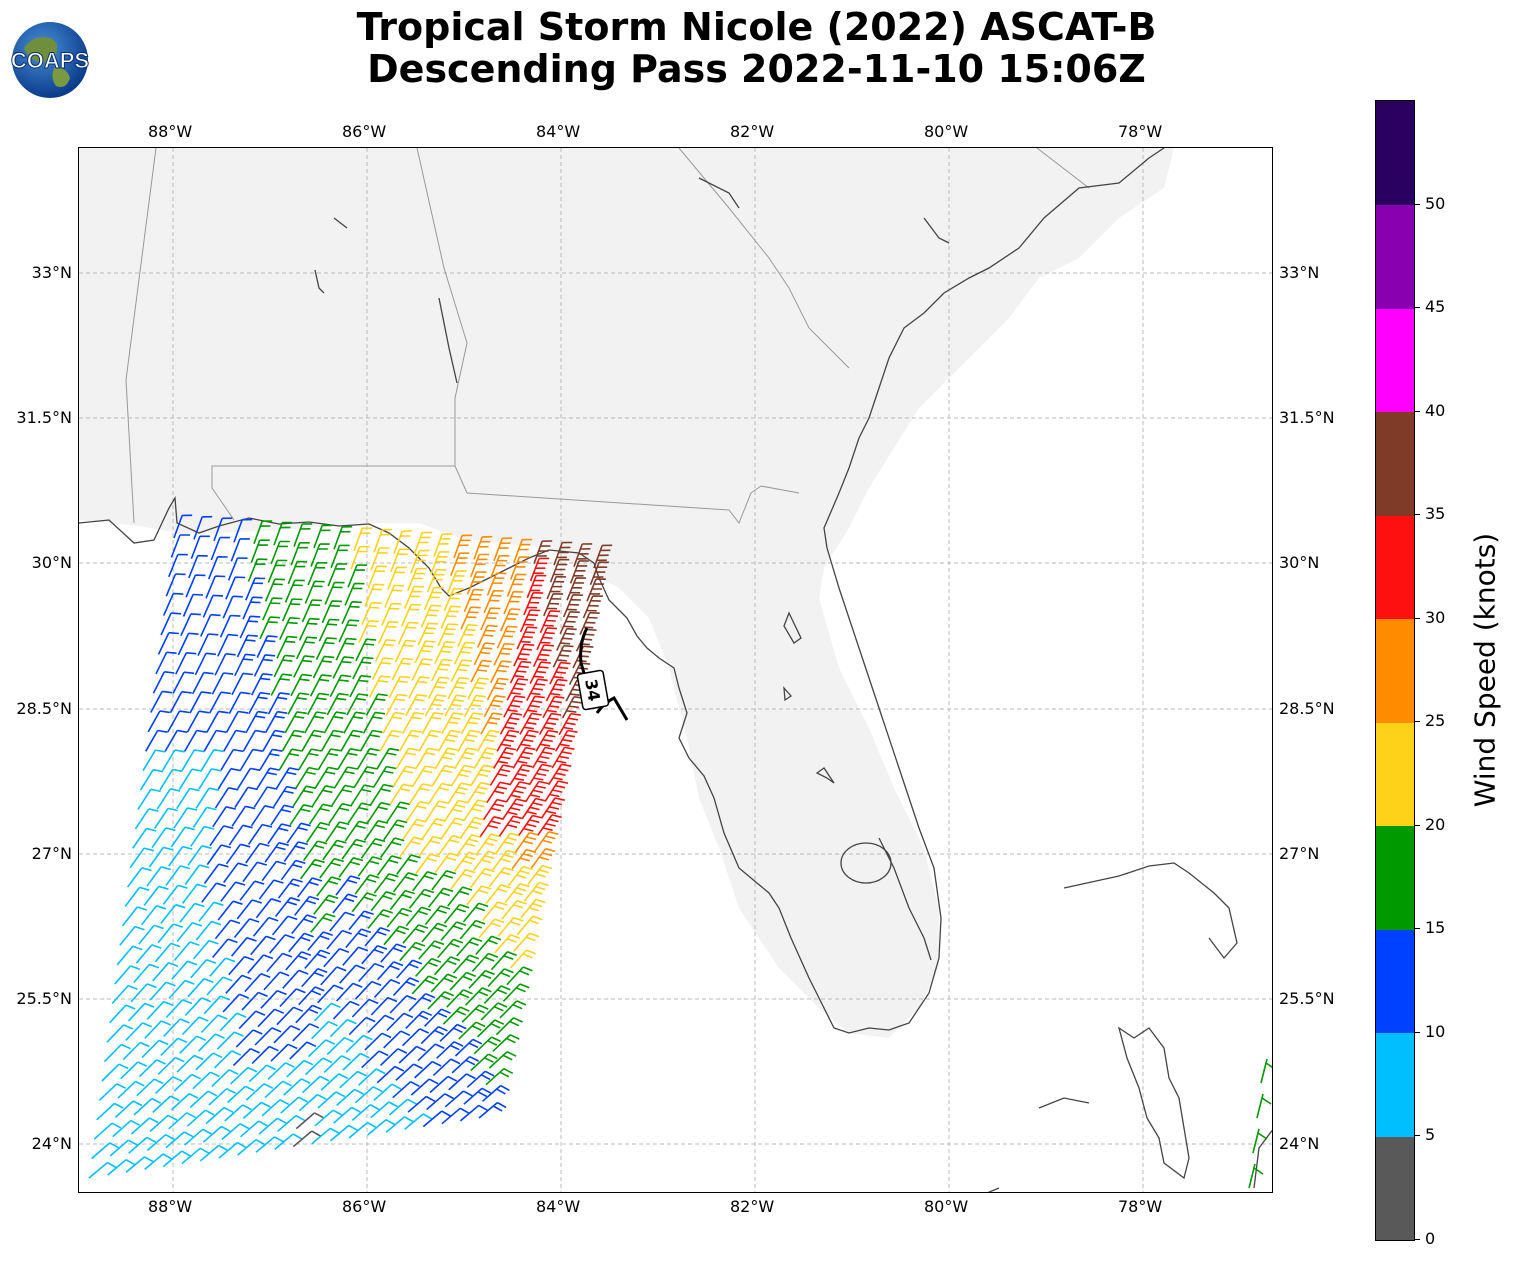  Describe the element at coordinates (44, 708) in the screenshot. I see `left-lat-tick: 28.5°N` at that location.